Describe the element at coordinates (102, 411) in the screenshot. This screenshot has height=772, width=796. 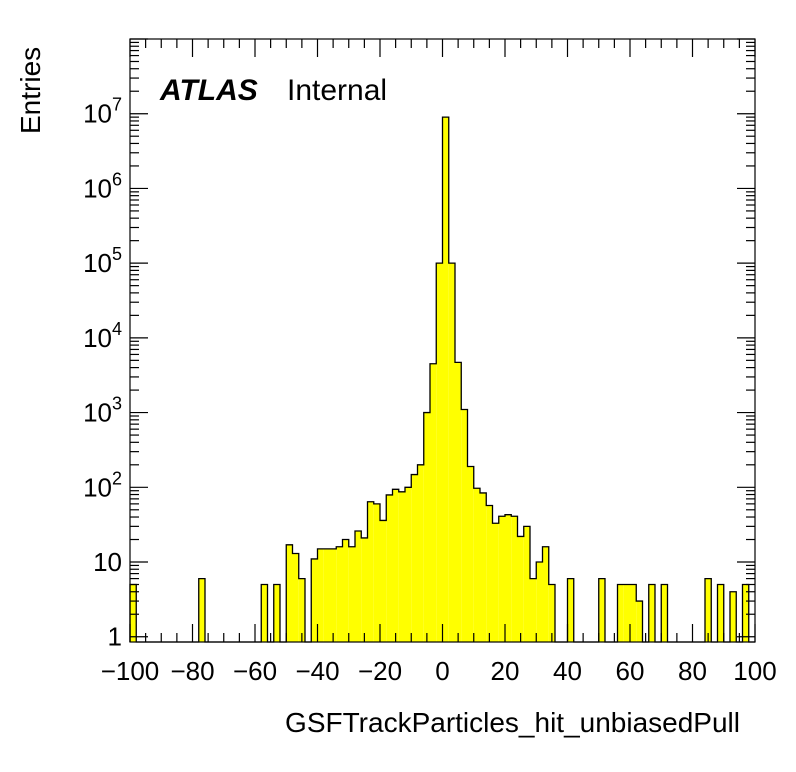
I see `y-tick-label: 10³` at that location.